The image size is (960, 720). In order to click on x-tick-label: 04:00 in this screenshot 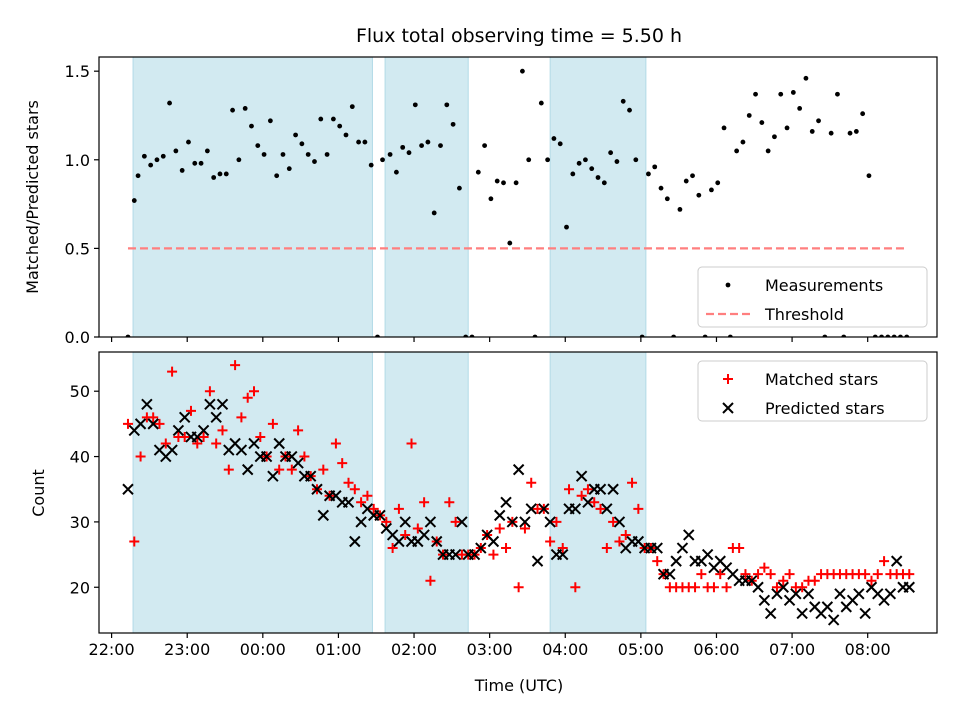, I will do `click(565, 649)`.